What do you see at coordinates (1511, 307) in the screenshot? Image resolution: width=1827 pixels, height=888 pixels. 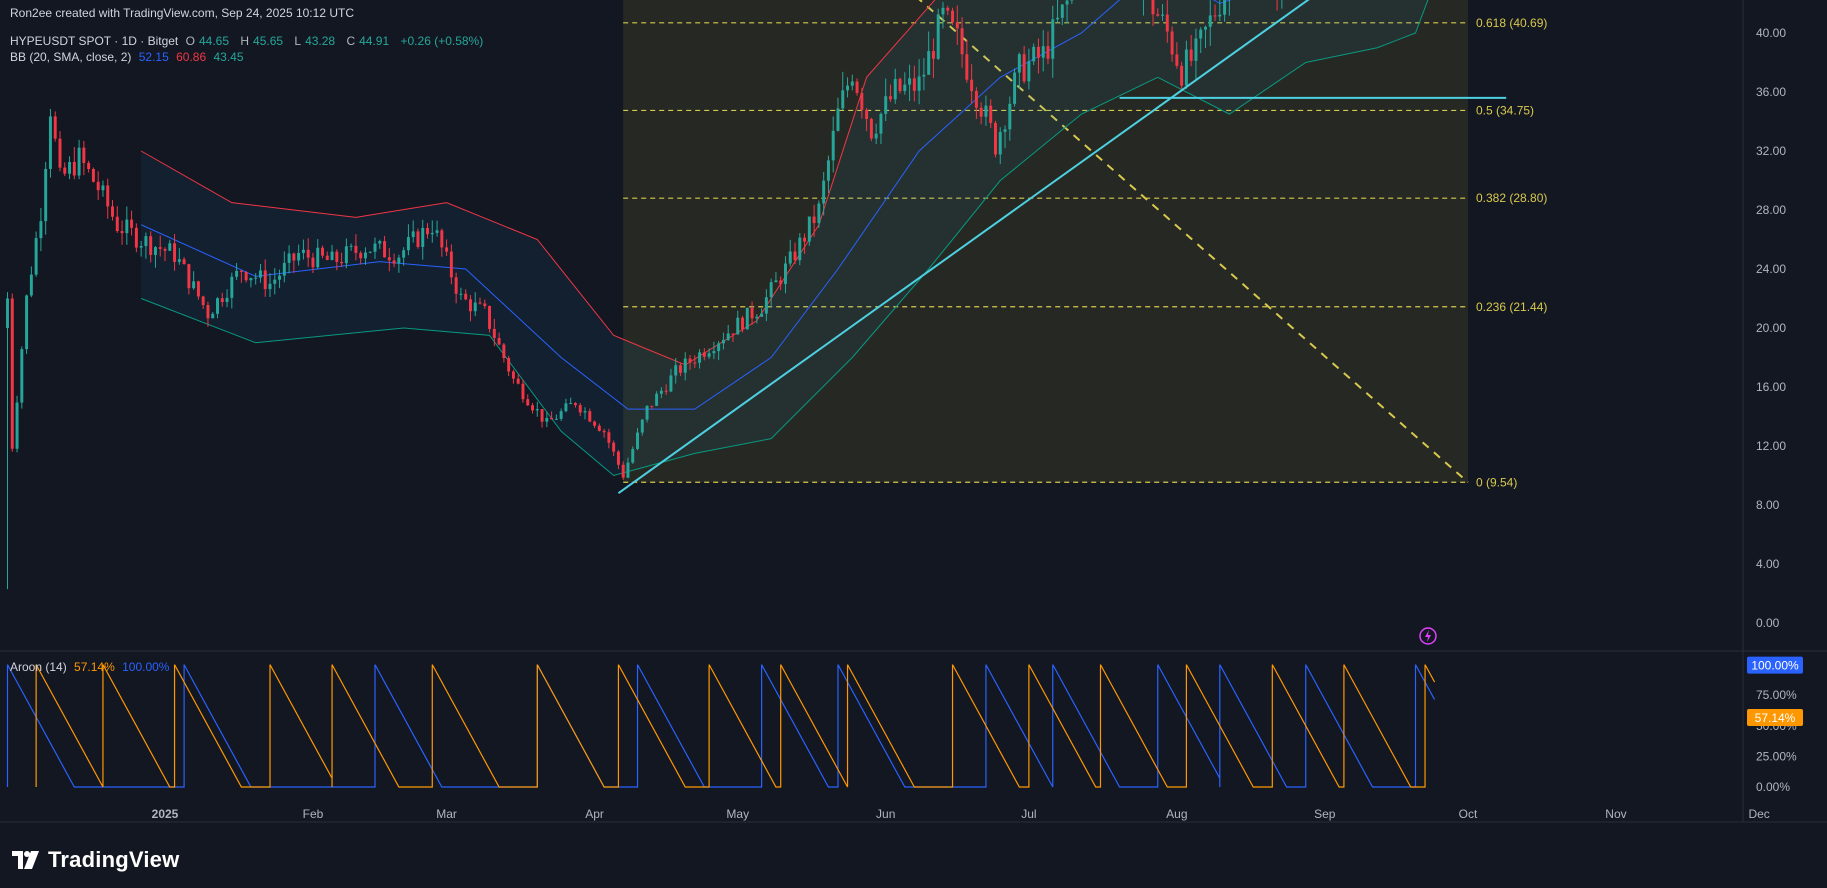 I see `fib-level-label: 0.236 (21.44)` at bounding box center [1511, 307].